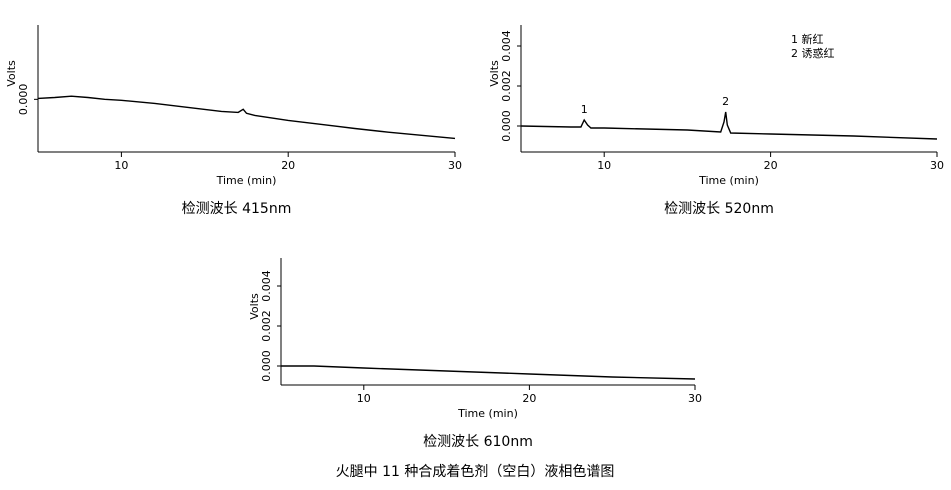 This screenshot has width=951, height=490. Describe the element at coordinates (813, 53) in the screenshot. I see `legend-entry: 2 诱惑红` at that location.